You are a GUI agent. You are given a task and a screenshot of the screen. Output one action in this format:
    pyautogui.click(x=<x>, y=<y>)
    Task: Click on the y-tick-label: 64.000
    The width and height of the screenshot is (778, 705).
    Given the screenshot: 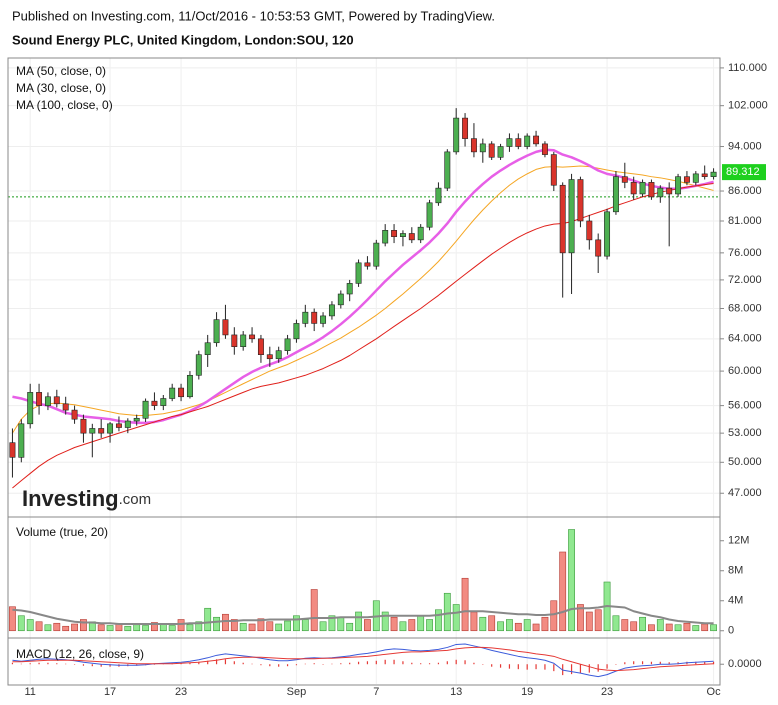 What is the action you would take?
    pyautogui.click(x=745, y=339)
    